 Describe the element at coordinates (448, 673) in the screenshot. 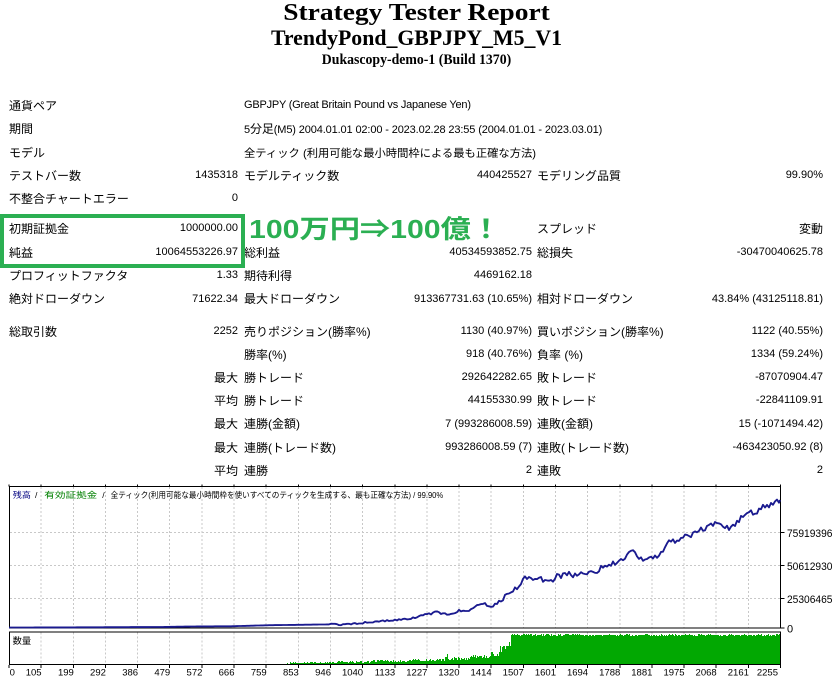

I see `svg-text: 1320` at that location.